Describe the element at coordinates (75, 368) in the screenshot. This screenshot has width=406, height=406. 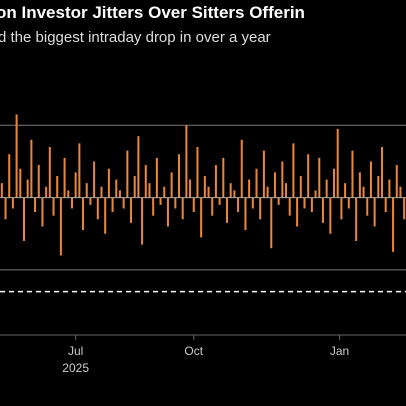
I see `year-label: 2025` at that location.